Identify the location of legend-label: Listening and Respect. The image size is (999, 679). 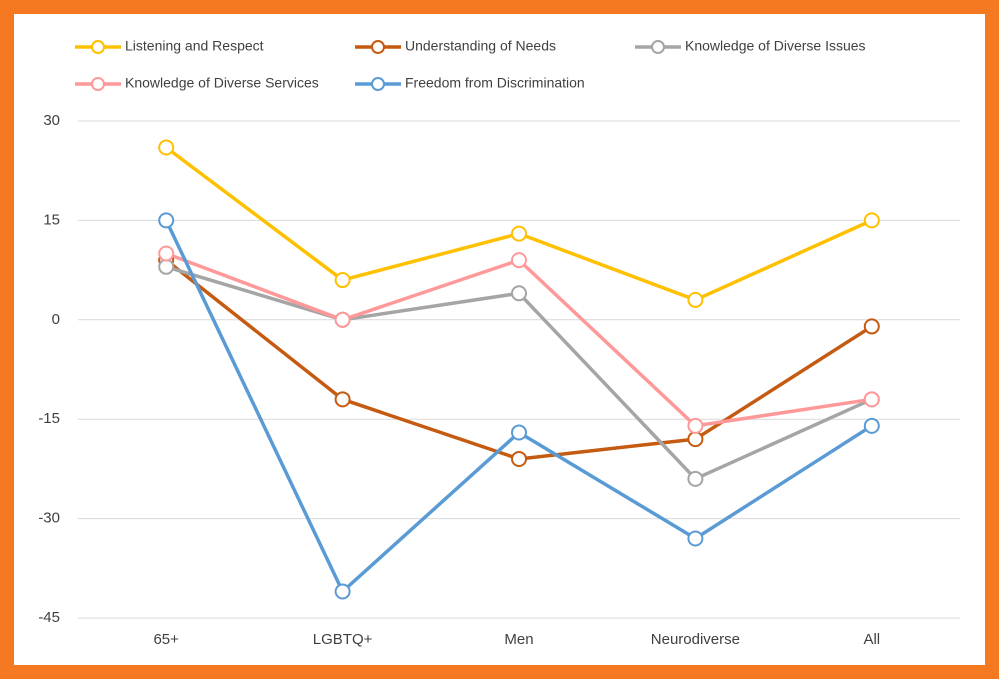
(194, 46).